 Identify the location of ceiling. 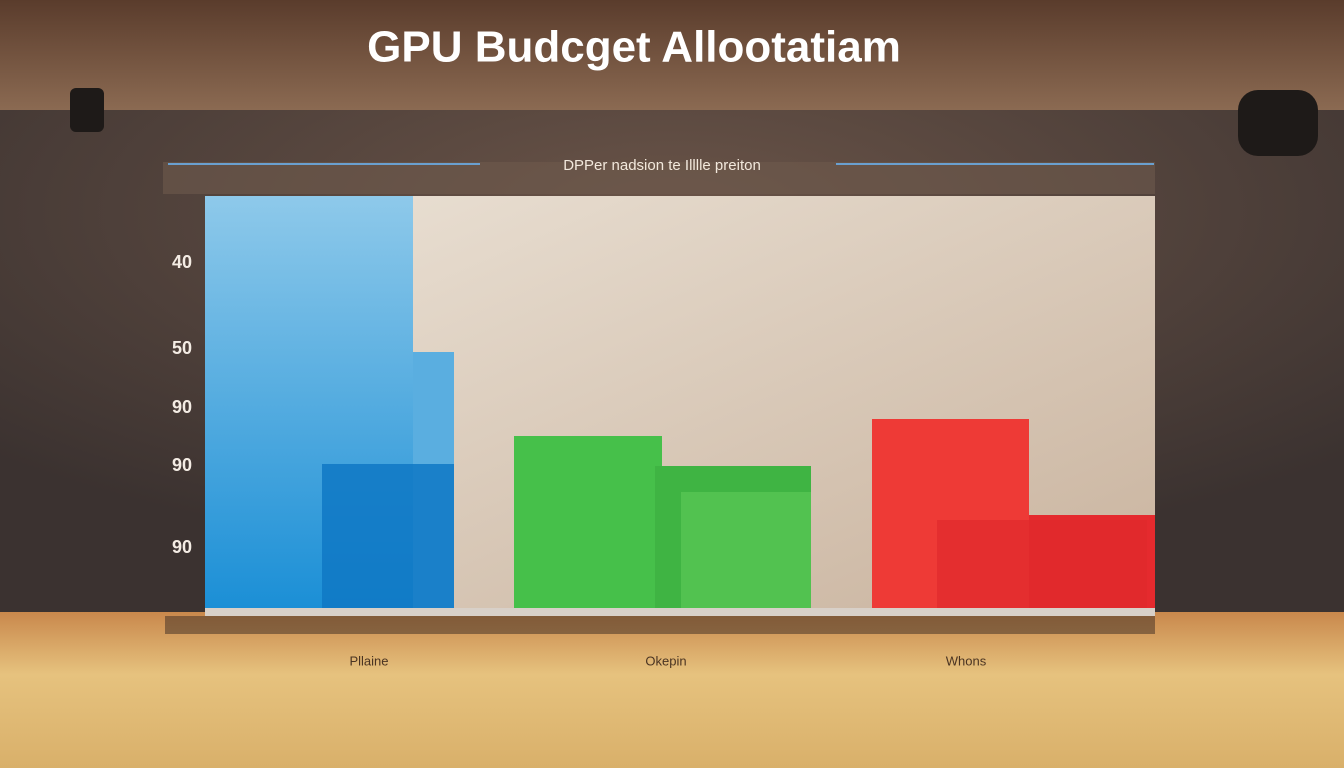
(672, 55).